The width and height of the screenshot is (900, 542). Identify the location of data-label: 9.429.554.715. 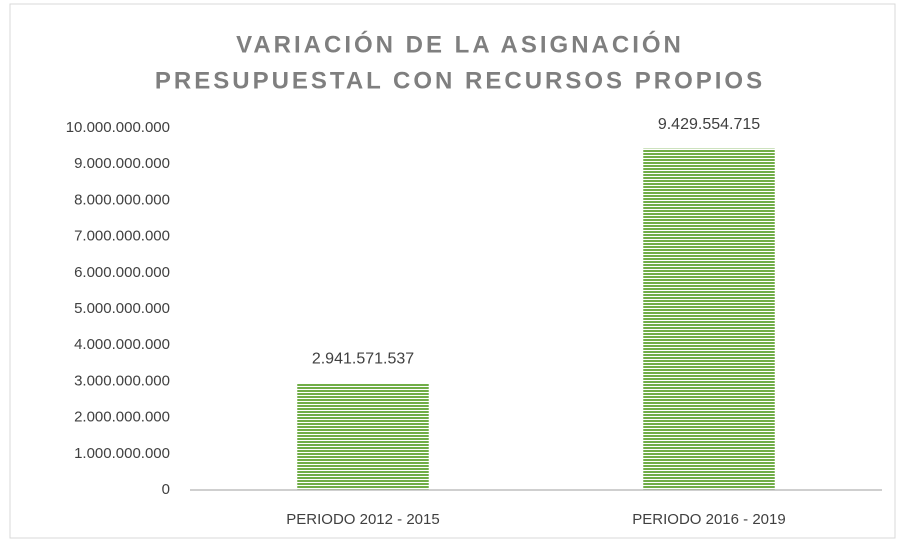
(709, 124).